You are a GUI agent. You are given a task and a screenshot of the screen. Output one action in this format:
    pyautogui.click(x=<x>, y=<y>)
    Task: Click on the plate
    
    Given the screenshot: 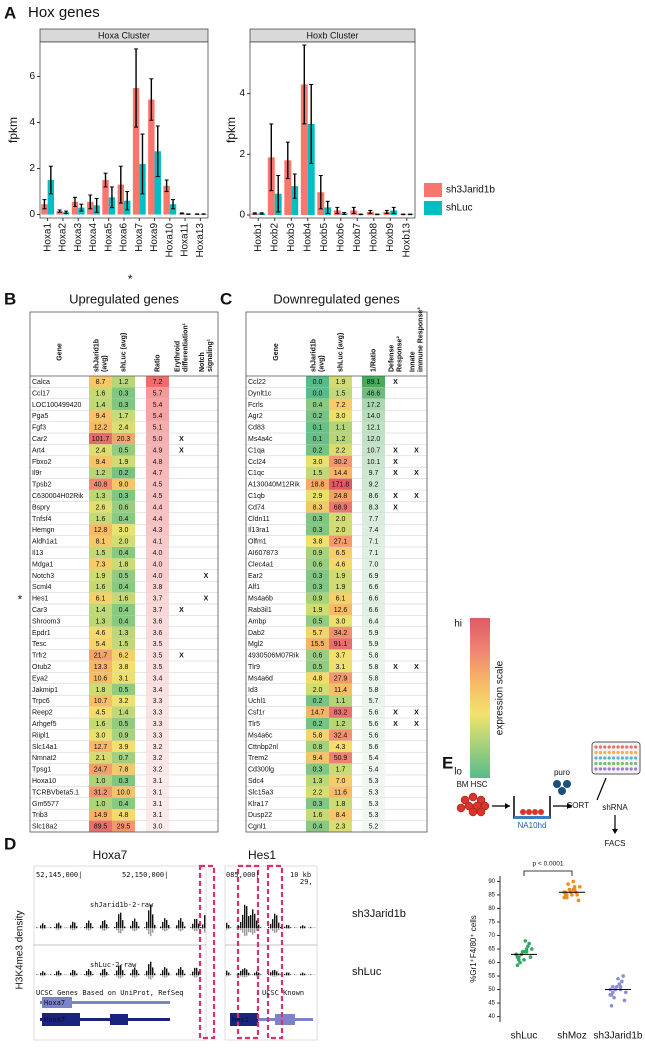 What is the action you would take?
    pyautogui.click(x=616, y=758)
    